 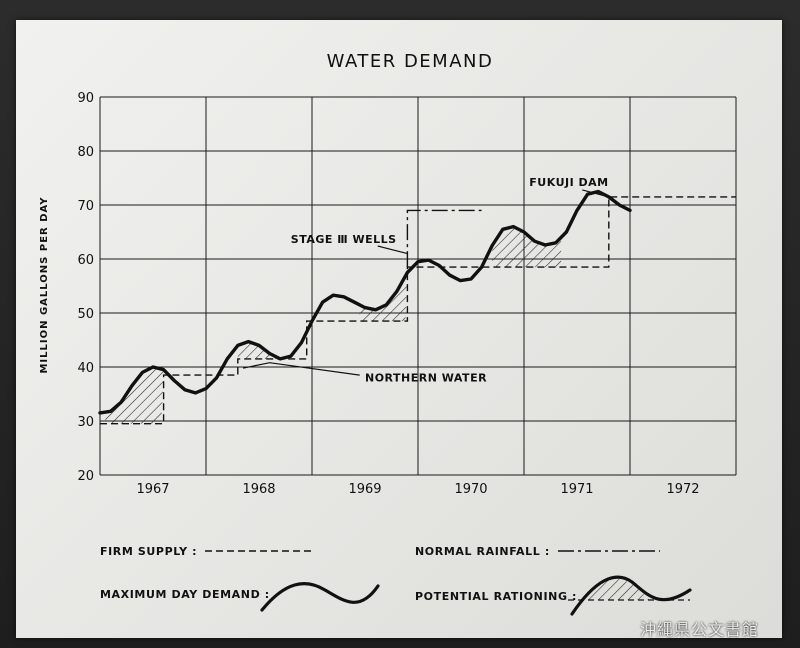 I want to click on chart-annotations: FUKUJI DAM STAGE Ⅲ WELLS NORTHERN WATER, so click(x=425, y=280).